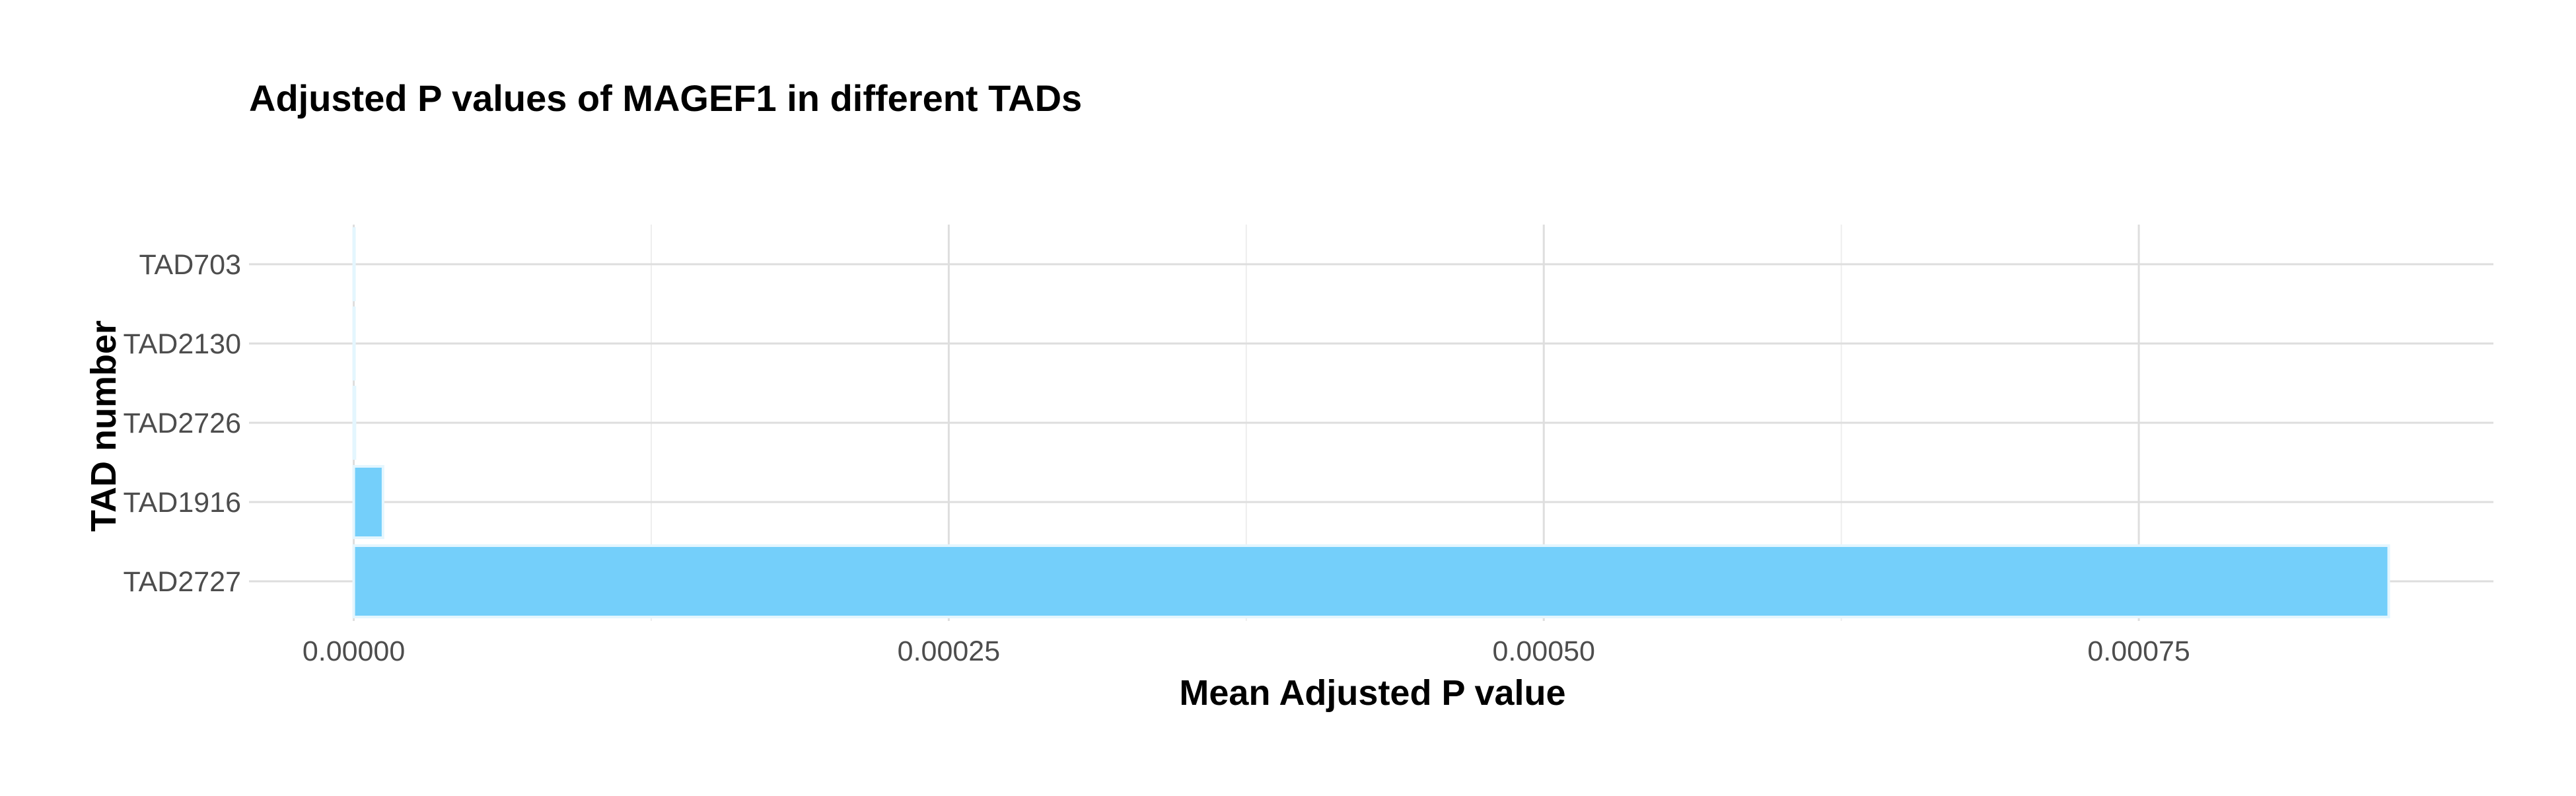 The height and width of the screenshot is (796, 2576). Describe the element at coordinates (2139, 651) in the screenshot. I see `x-tick-label: 0.00075` at that location.